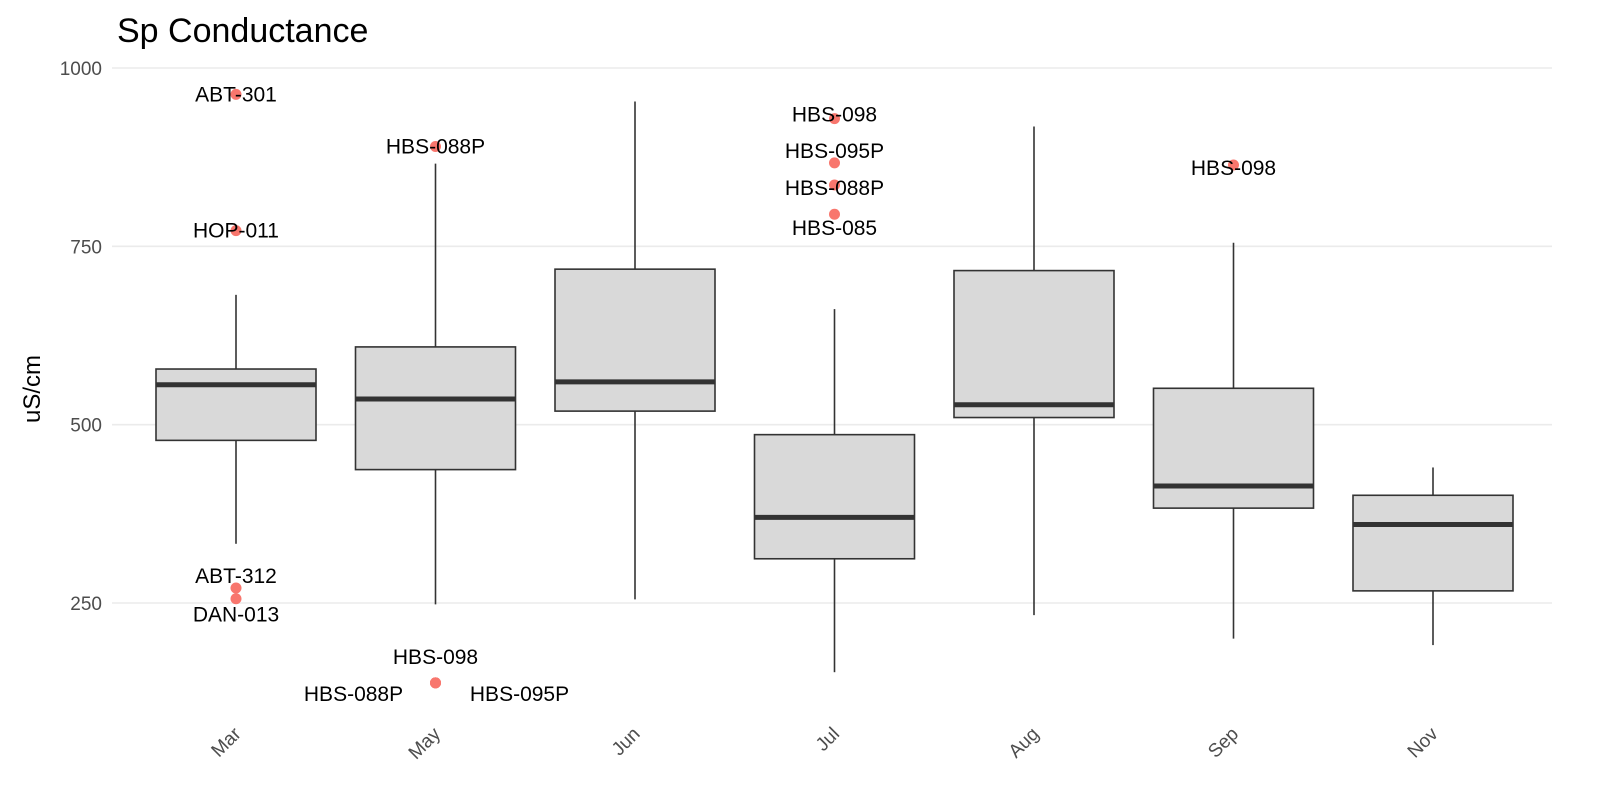 This screenshot has width=1600, height=800. Describe the element at coordinates (236, 576) in the screenshot. I see `outlier-label: ABT-312` at that location.